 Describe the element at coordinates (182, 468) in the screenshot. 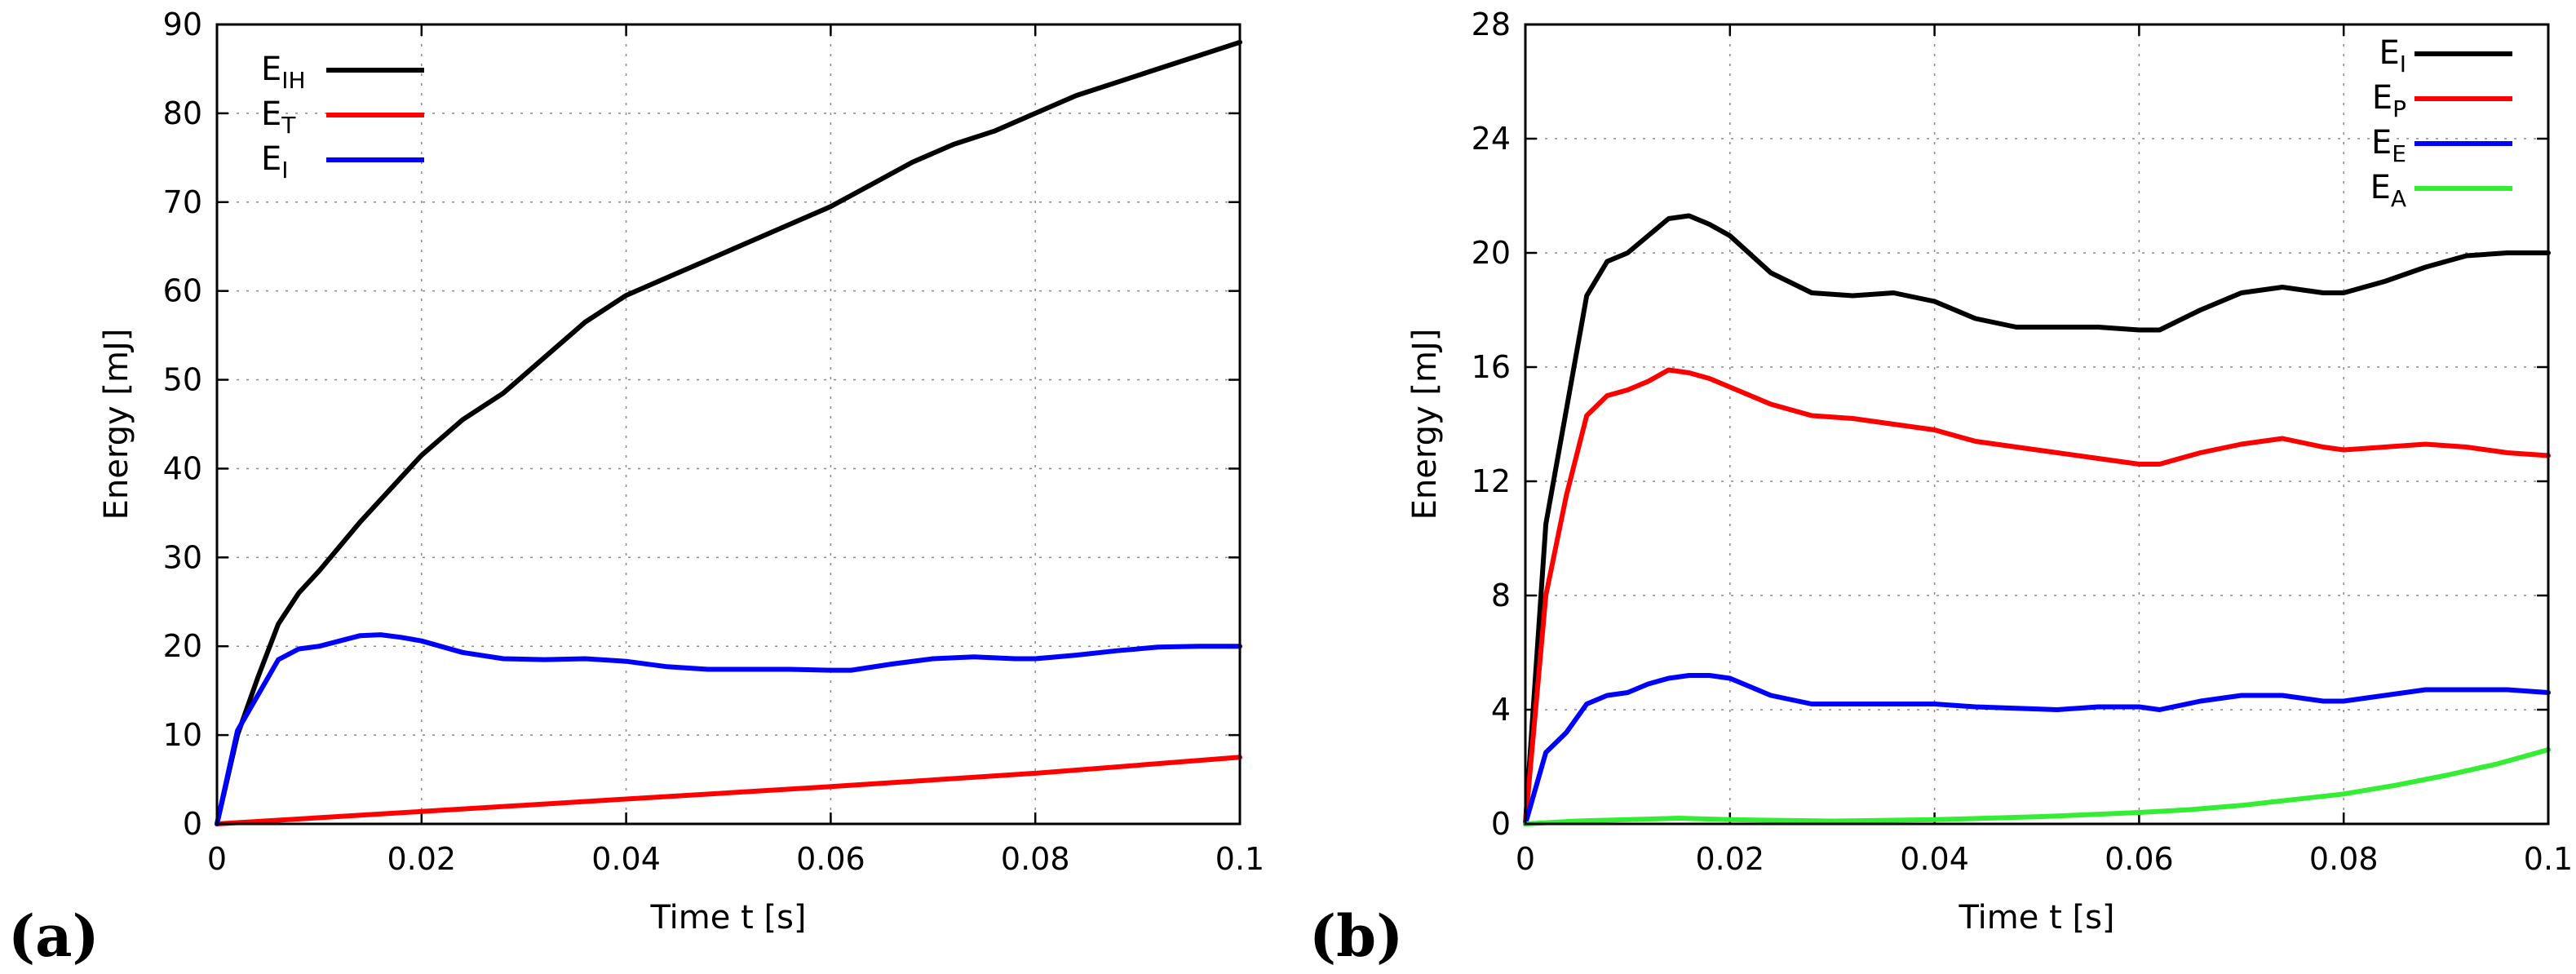

I see `y-tick-label: 40` at that location.